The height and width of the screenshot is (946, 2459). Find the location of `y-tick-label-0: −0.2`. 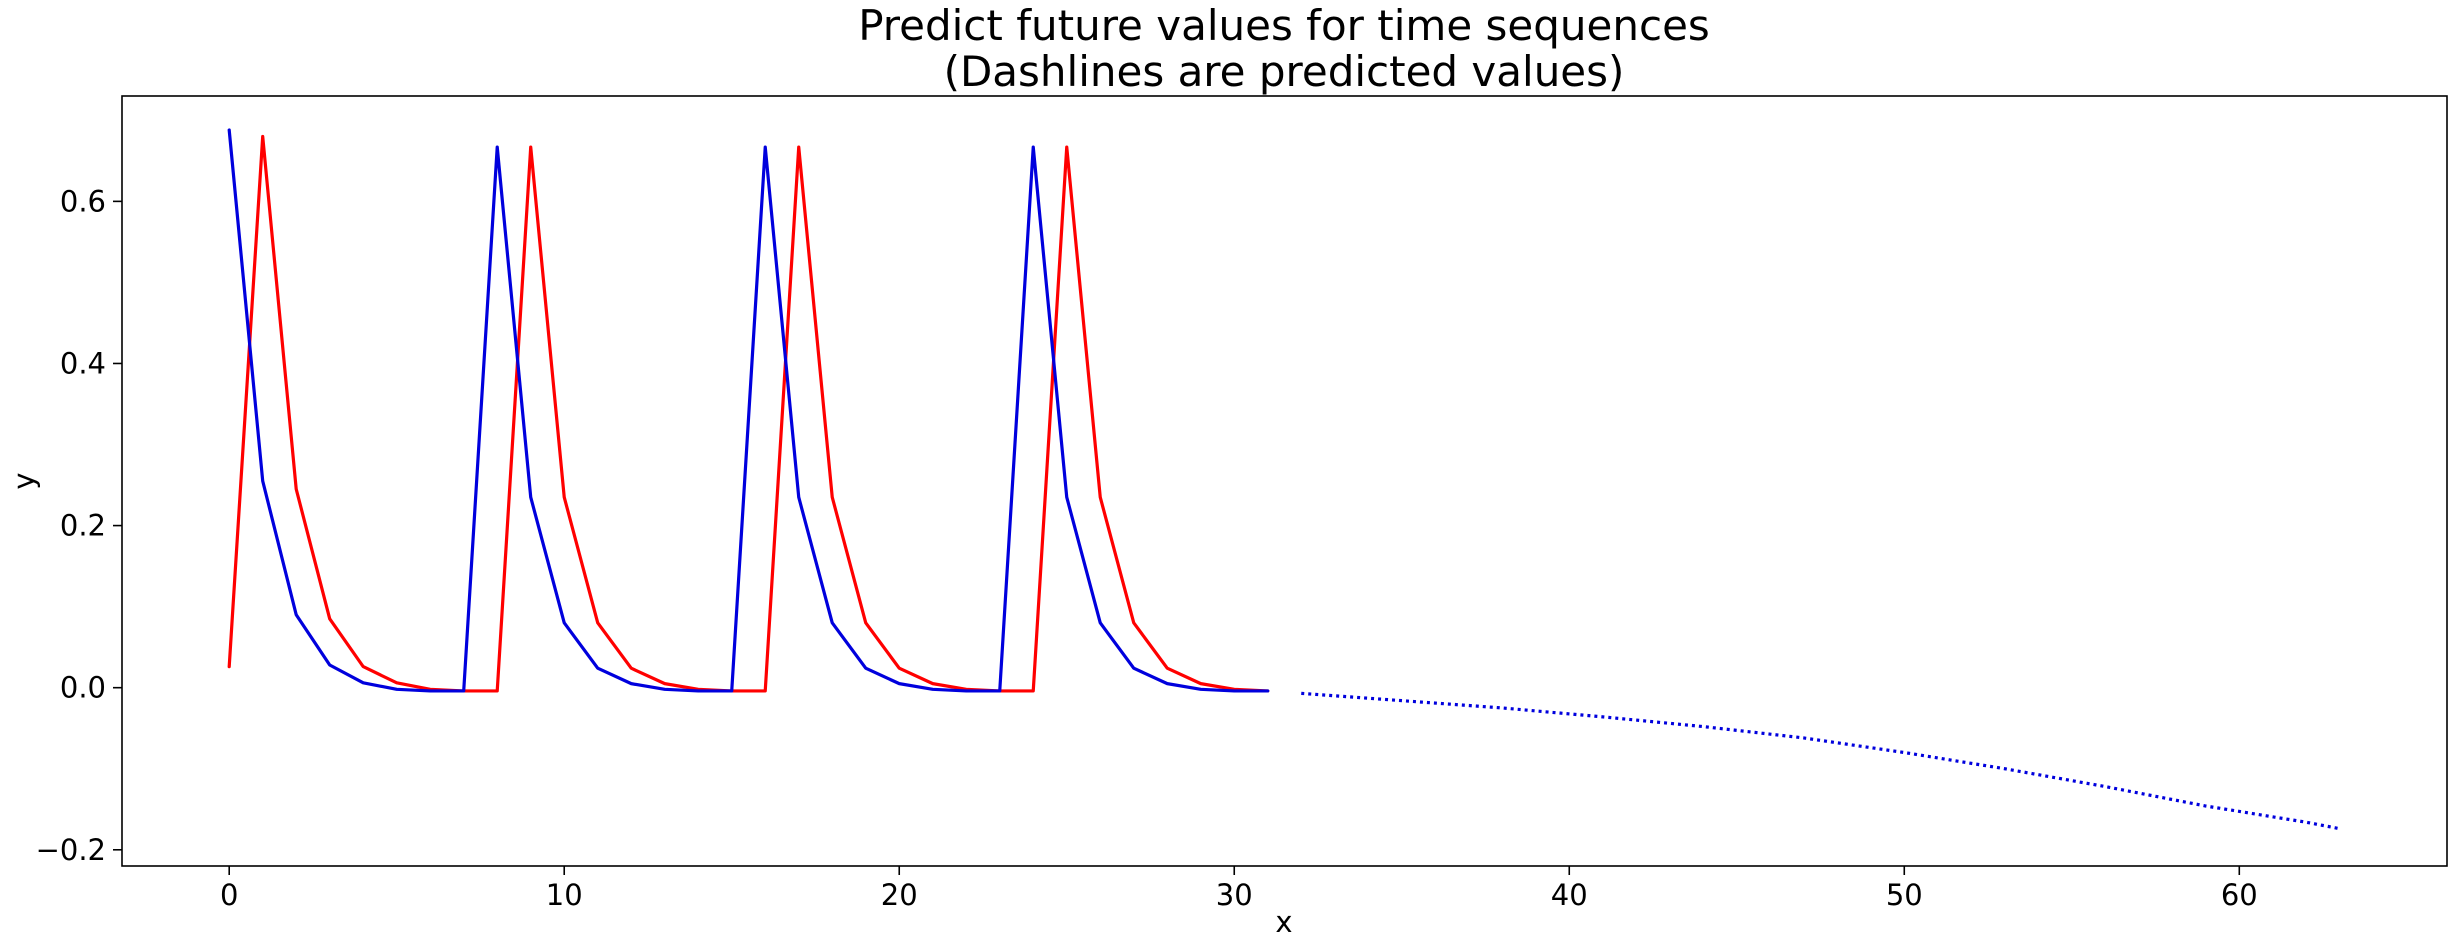

y-tick-label-0: −0.2 is located at coordinates (71, 850).